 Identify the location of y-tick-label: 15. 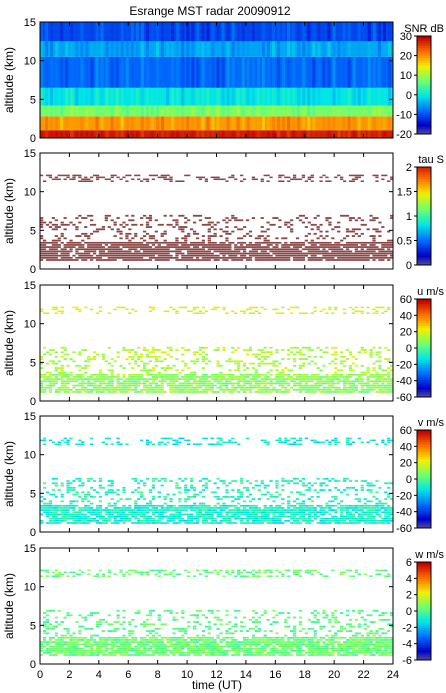
(30, 23).